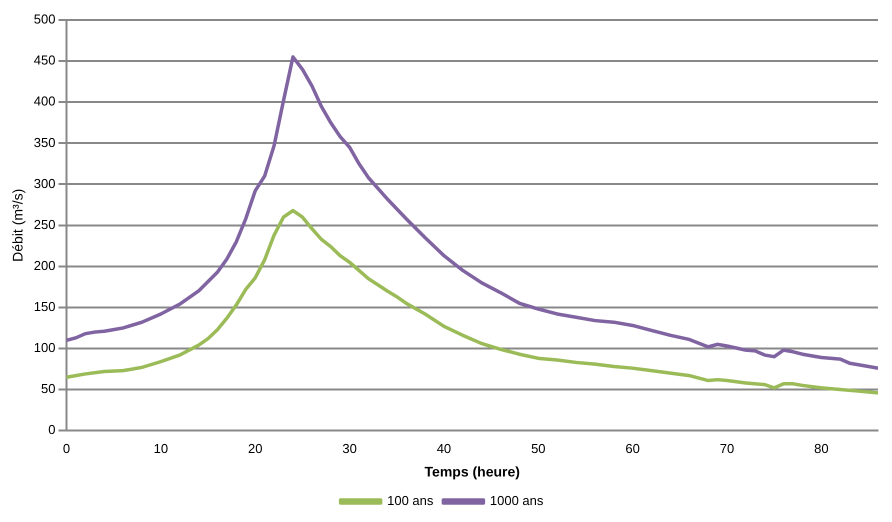 The width and height of the screenshot is (892, 522). What do you see at coordinates (821, 448) in the screenshot?
I see `x-tick-label: 80` at bounding box center [821, 448].